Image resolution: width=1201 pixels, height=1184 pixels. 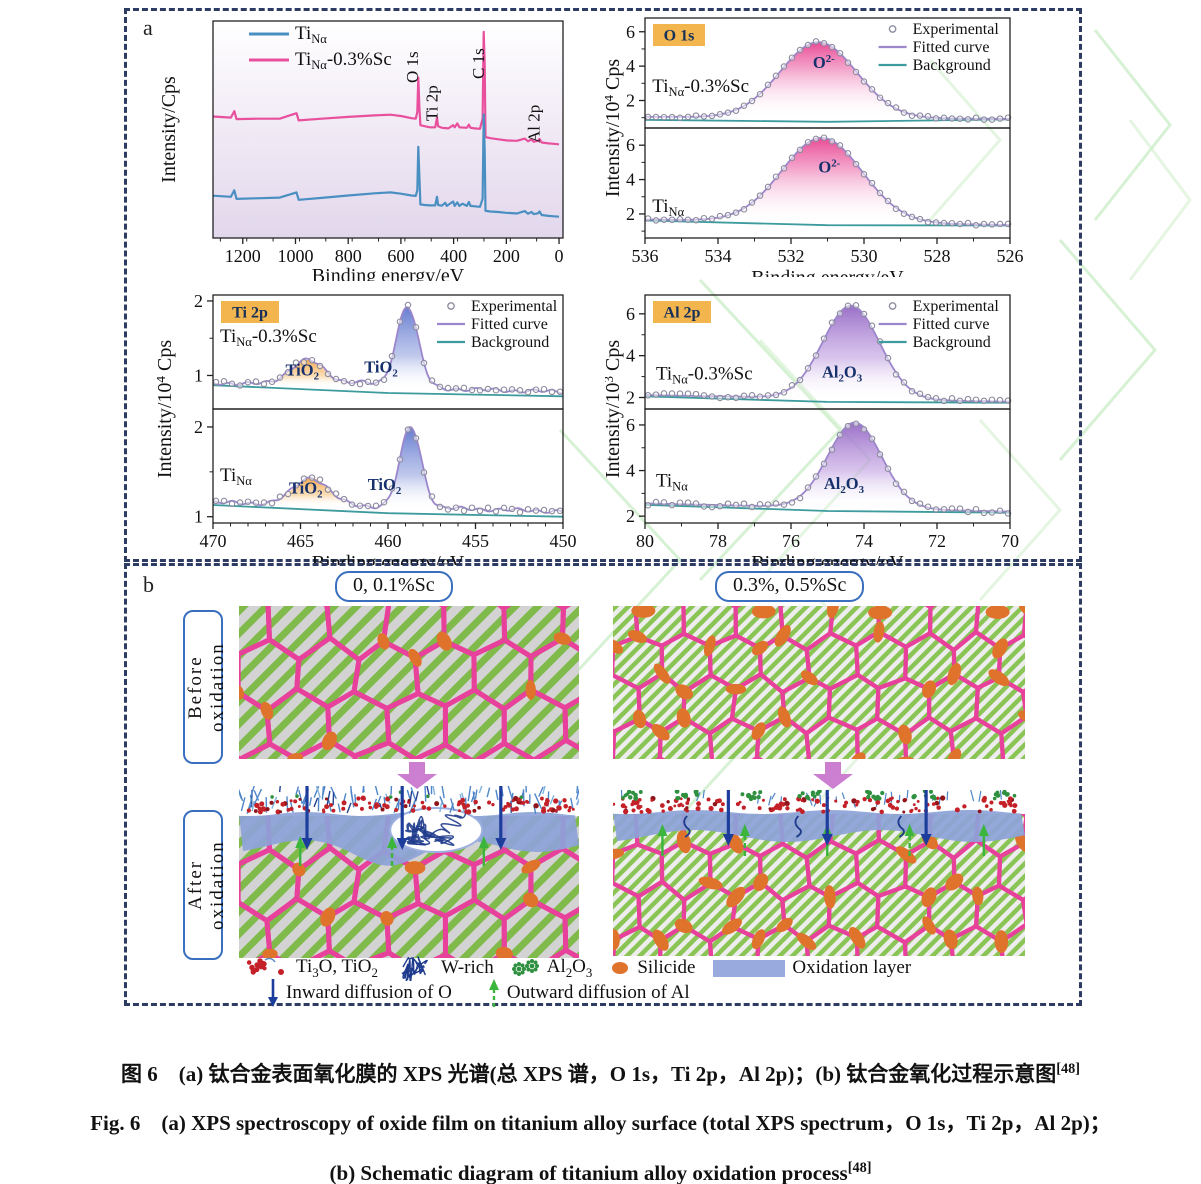 I want to click on after-oxidation-high-sc-micrograph, so click(x=818, y=874).